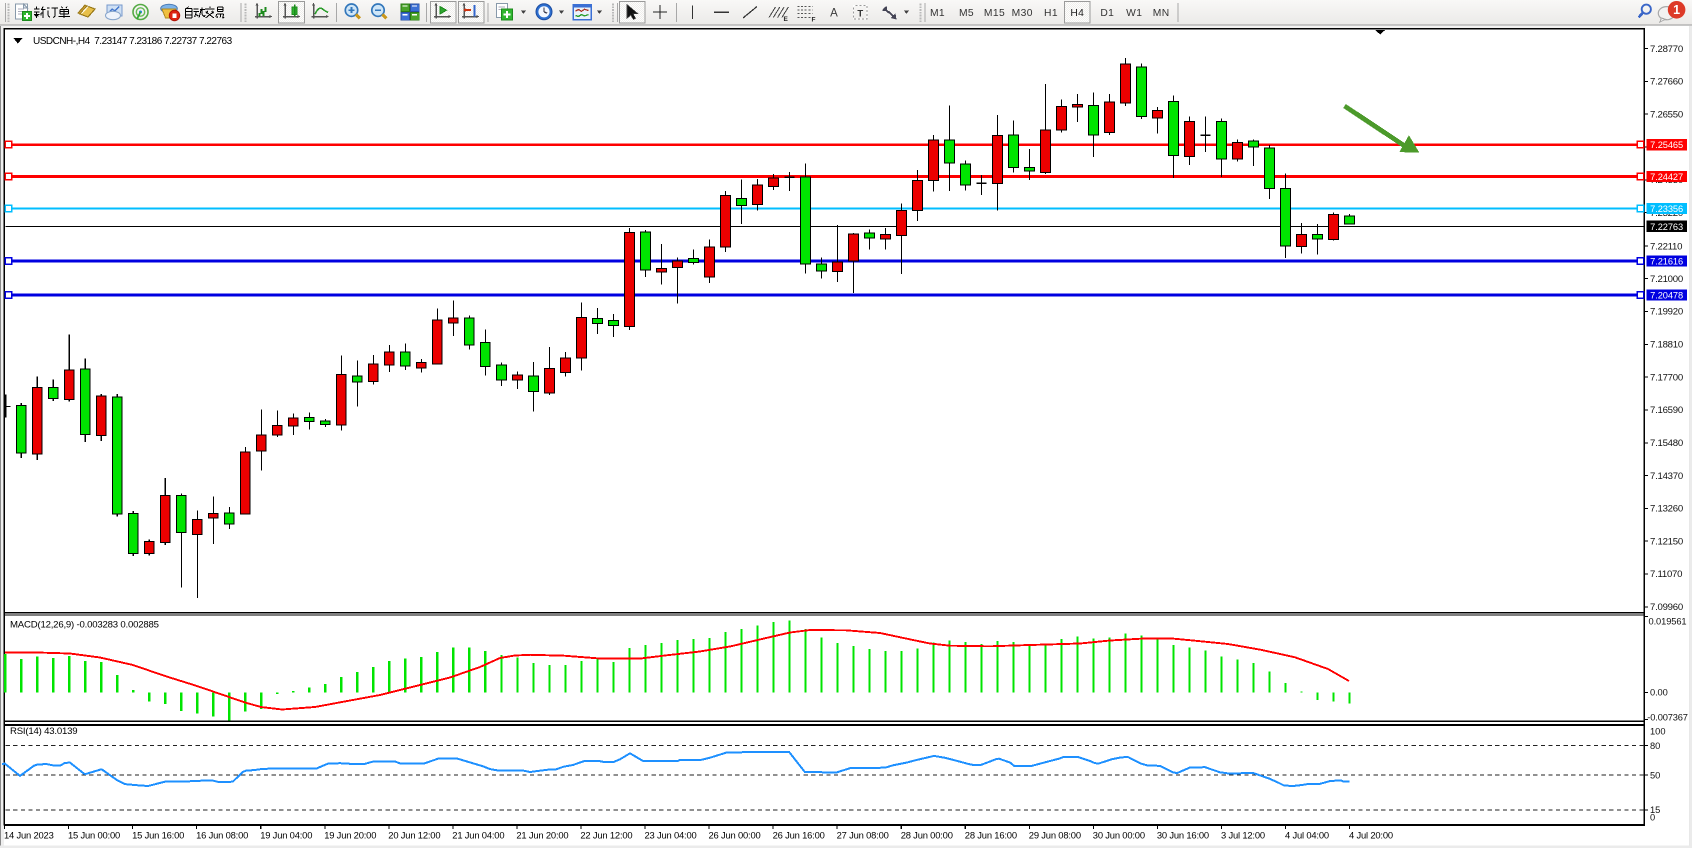 The width and height of the screenshot is (1692, 848). Describe the element at coordinates (1666, 295) in the screenshot. I see `svg-text: 7.20478` at that location.